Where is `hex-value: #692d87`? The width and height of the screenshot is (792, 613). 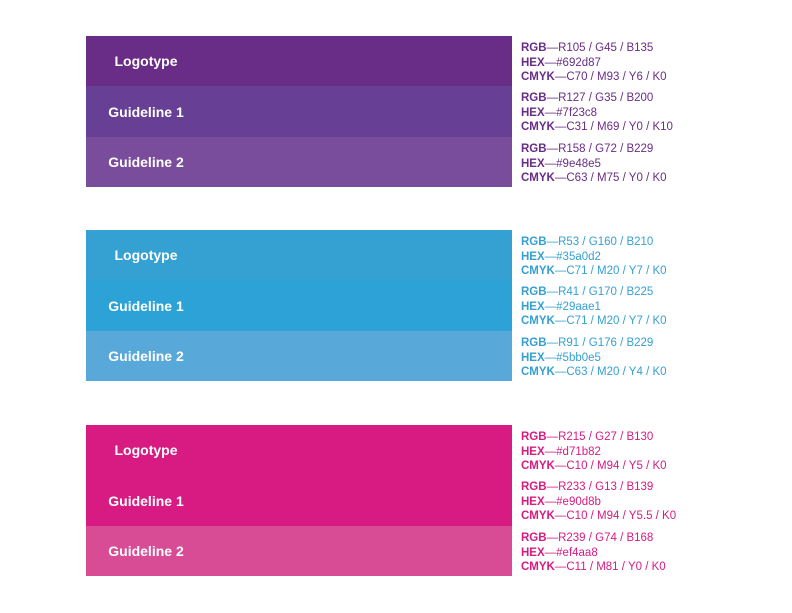 hex-value: #692d87 is located at coordinates (578, 62).